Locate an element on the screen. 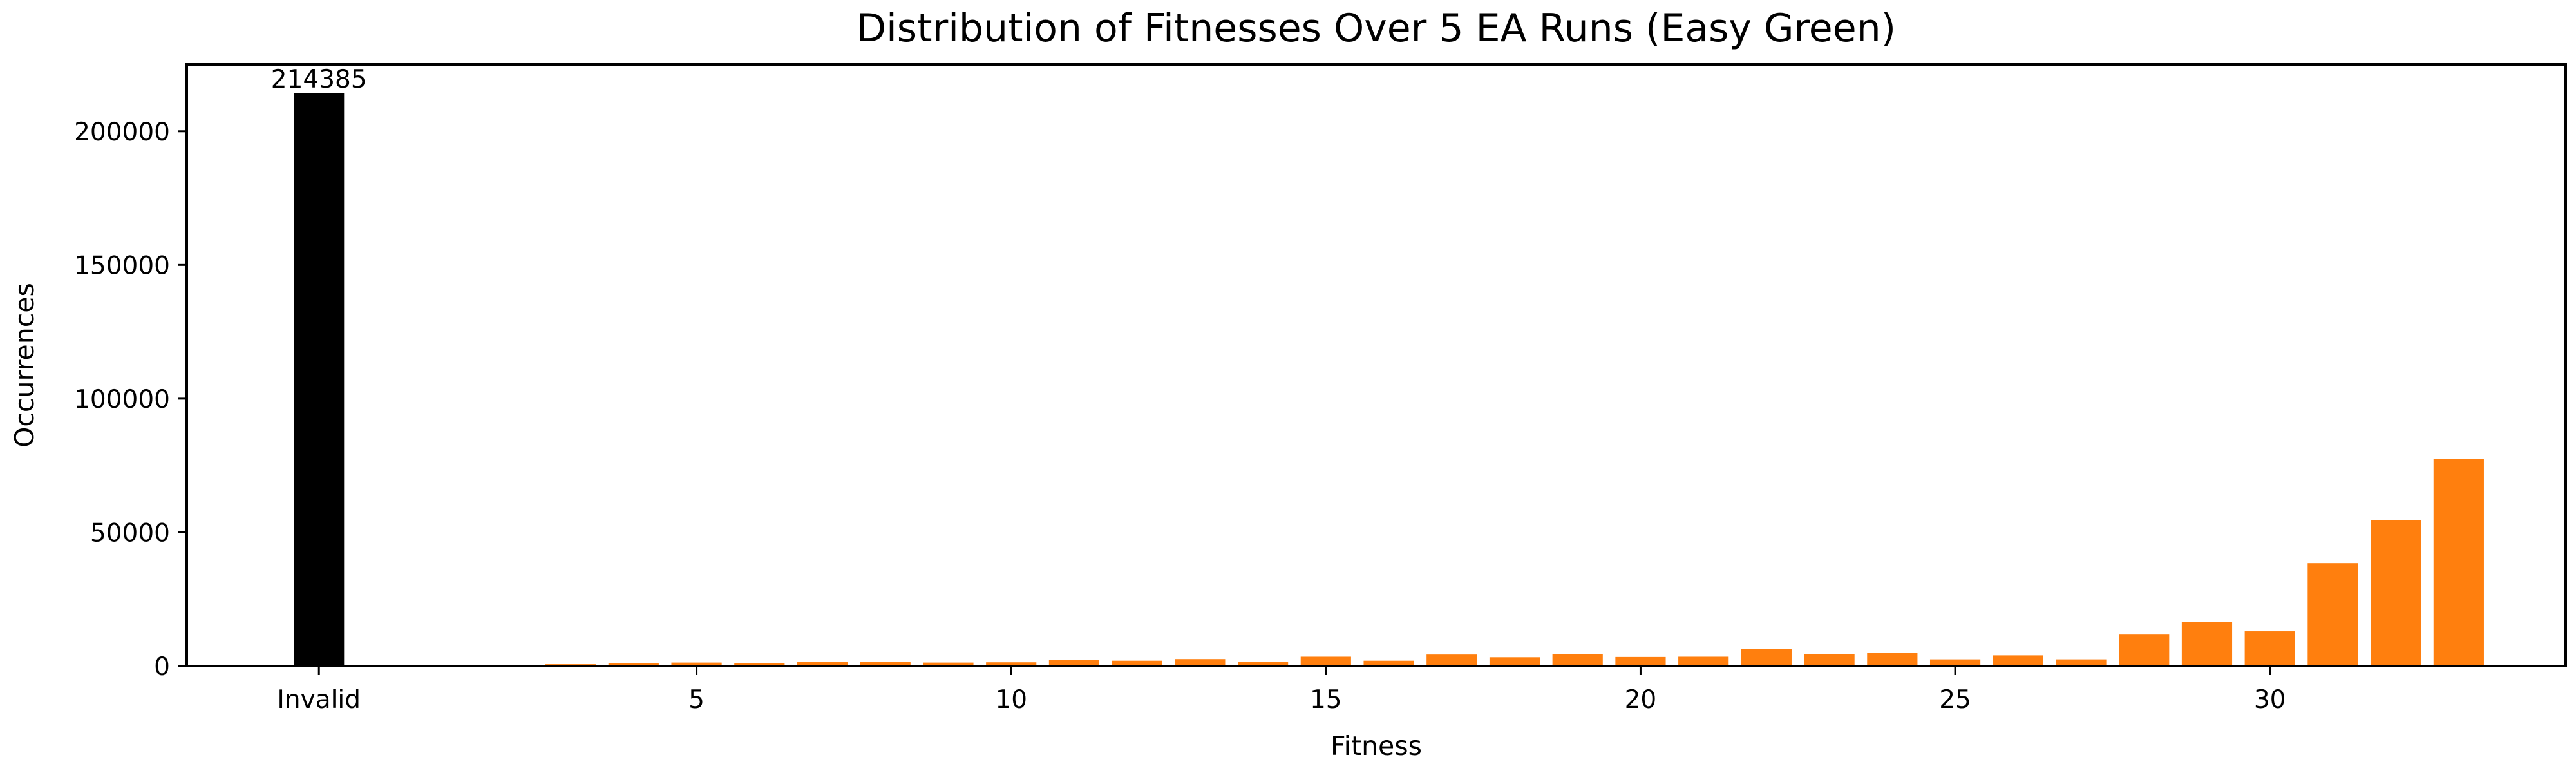 This screenshot has width=2576, height=773. x-axis-ticks: Invalid 5 10 15 20 25 30 is located at coordinates (1282, 690).